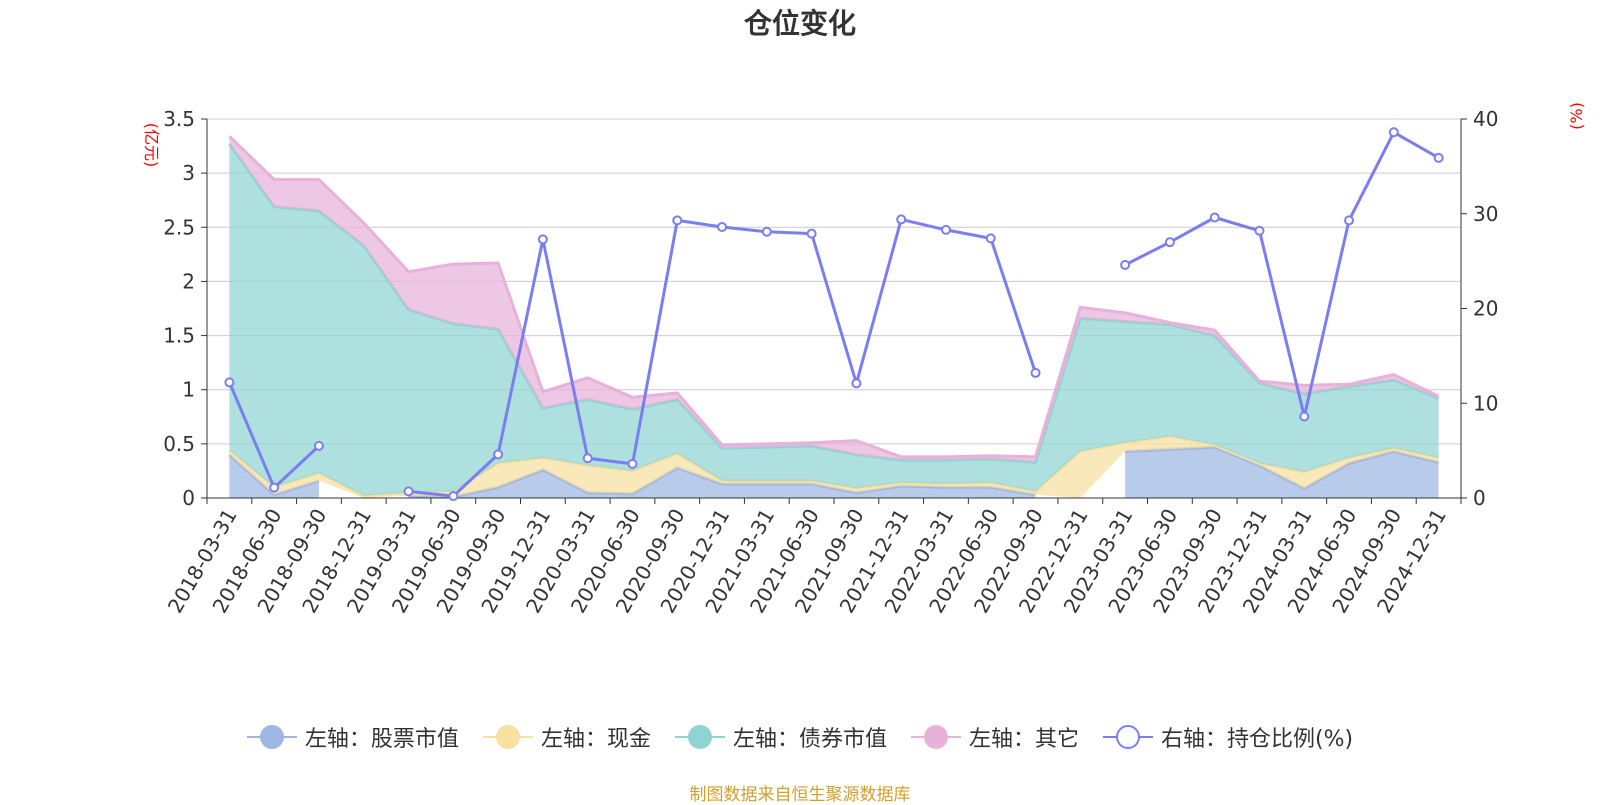 The width and height of the screenshot is (1600, 805). What do you see at coordinates (595, 739) in the screenshot?
I see `legend-label: 左轴：现金` at bounding box center [595, 739].